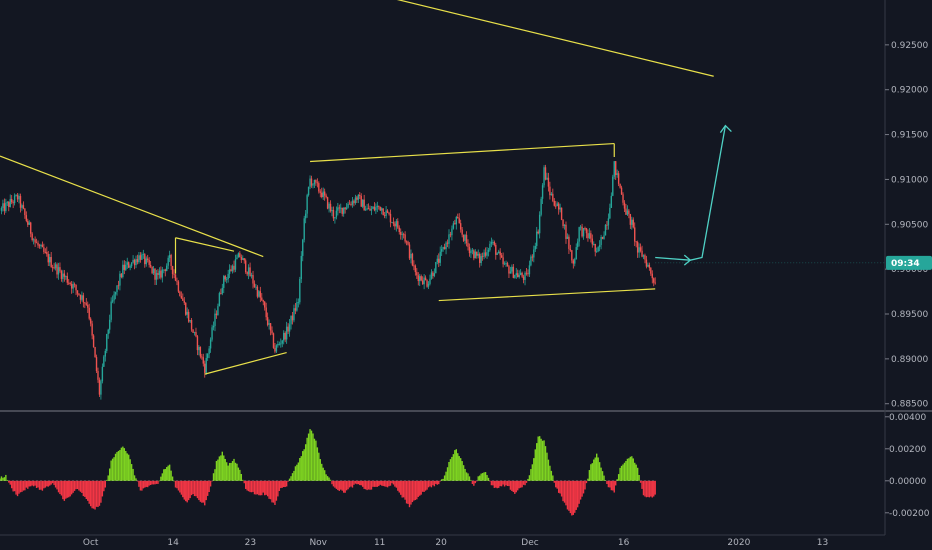 This screenshot has width=932, height=550. I want to click on oscillator-pane, so click(328, 472).